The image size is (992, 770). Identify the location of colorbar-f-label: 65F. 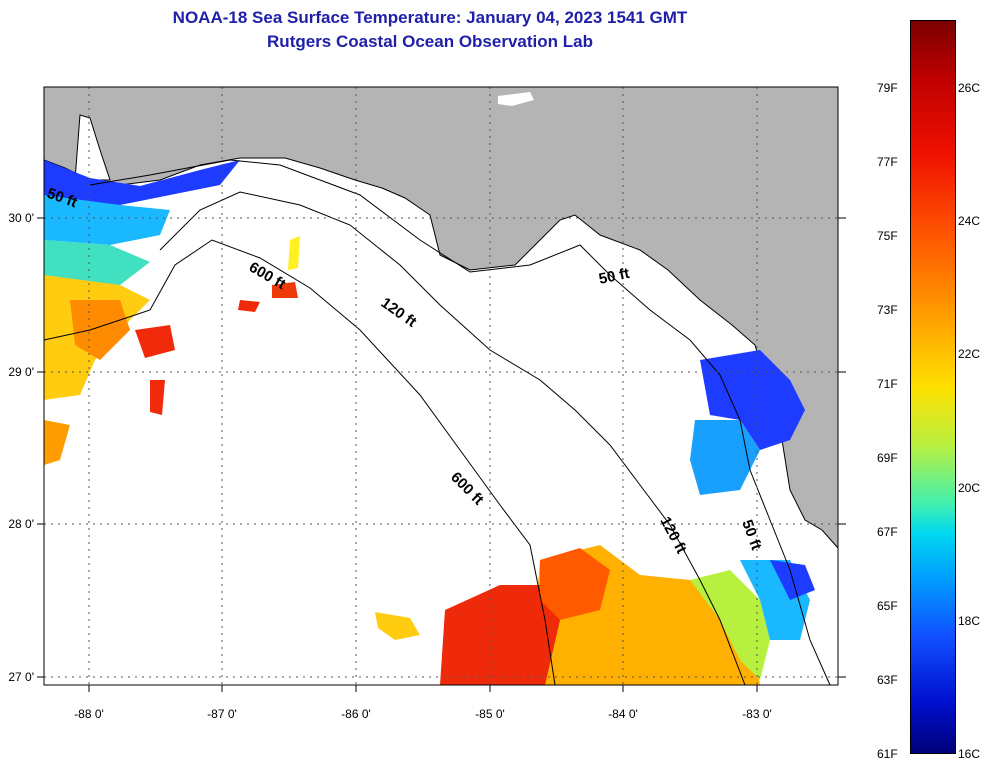
(887, 606).